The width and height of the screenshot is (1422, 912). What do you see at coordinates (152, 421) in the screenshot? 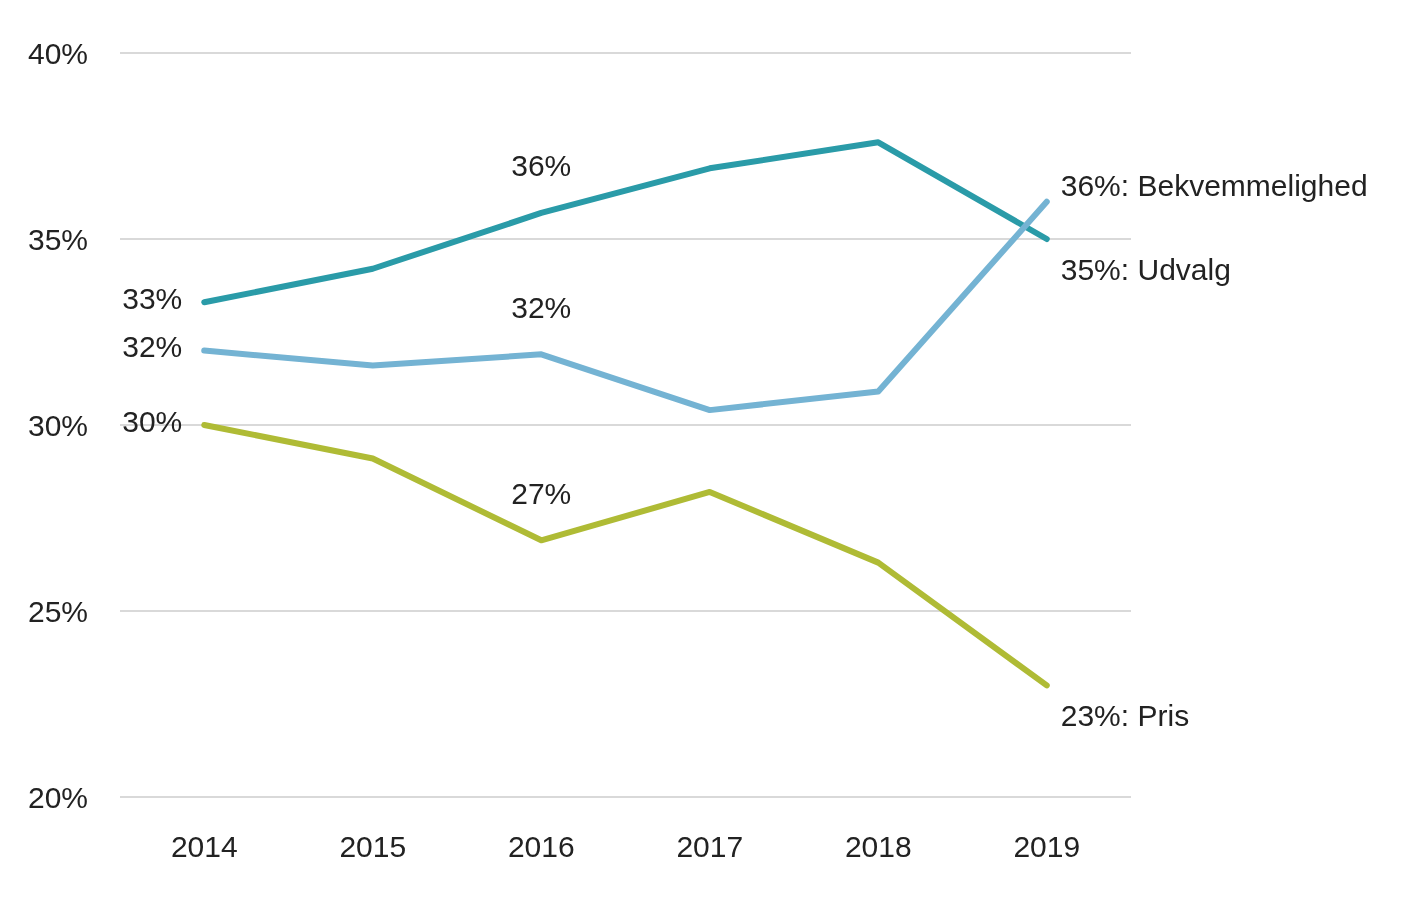
I see `data-label: 30%` at bounding box center [152, 421].